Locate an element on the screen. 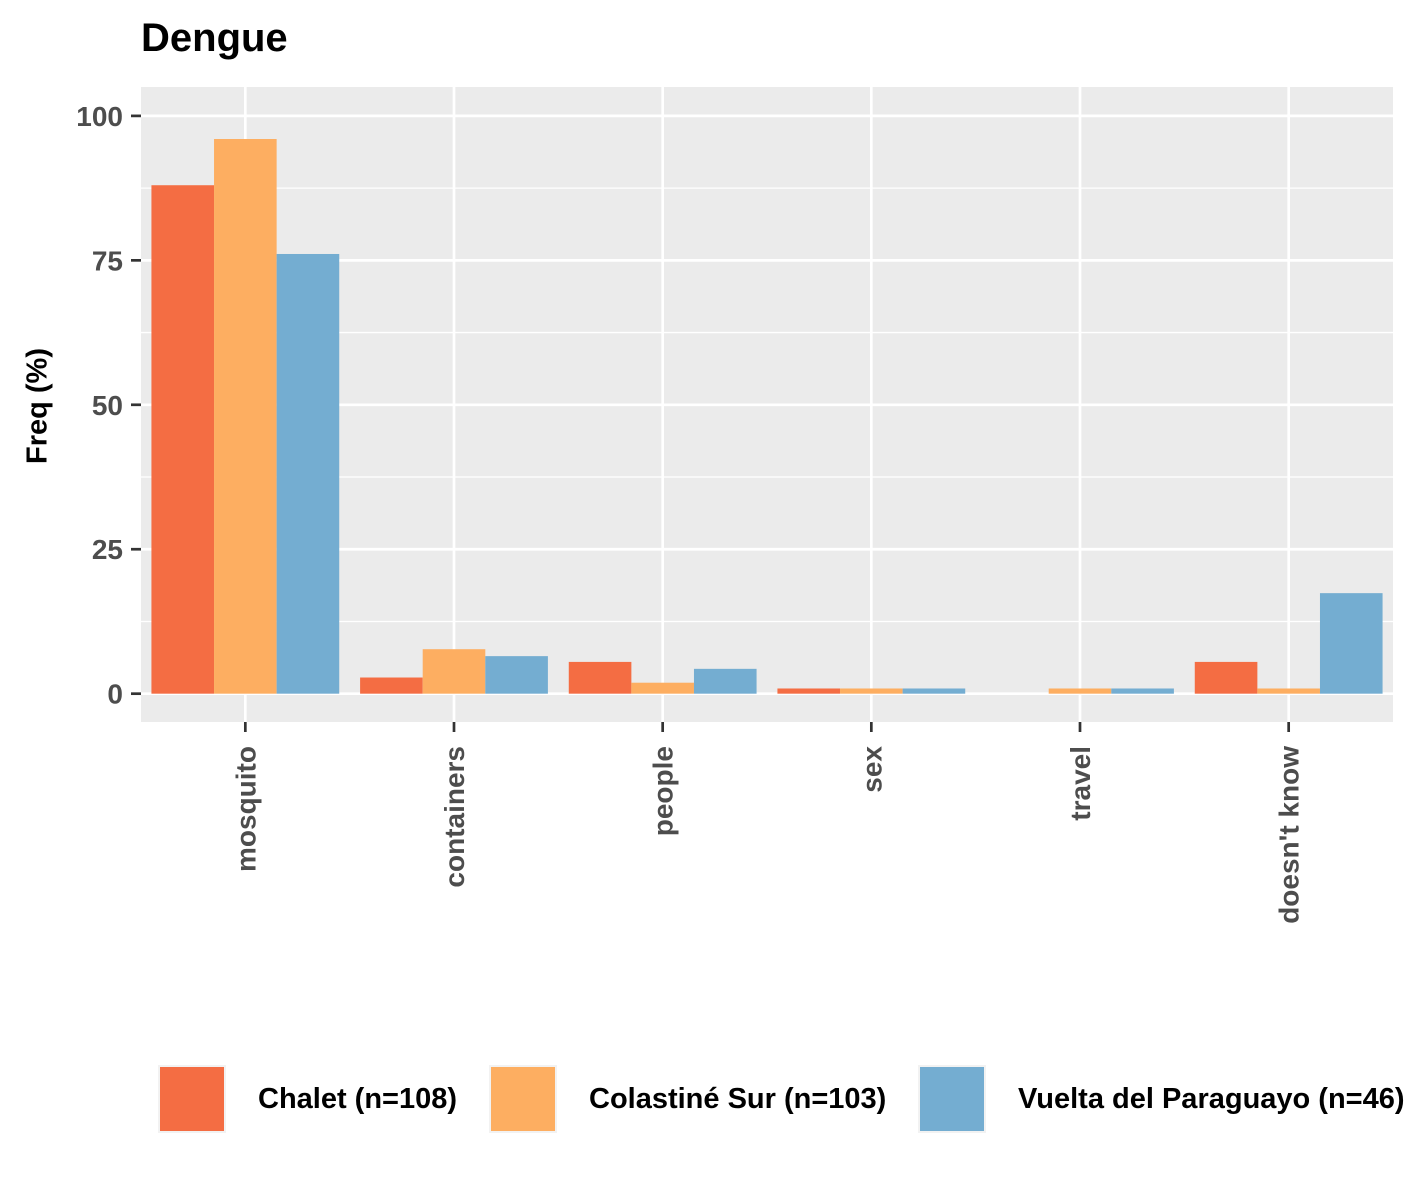 This screenshot has width=1417, height=1181. y-tick-label: 75 is located at coordinates (107, 260).